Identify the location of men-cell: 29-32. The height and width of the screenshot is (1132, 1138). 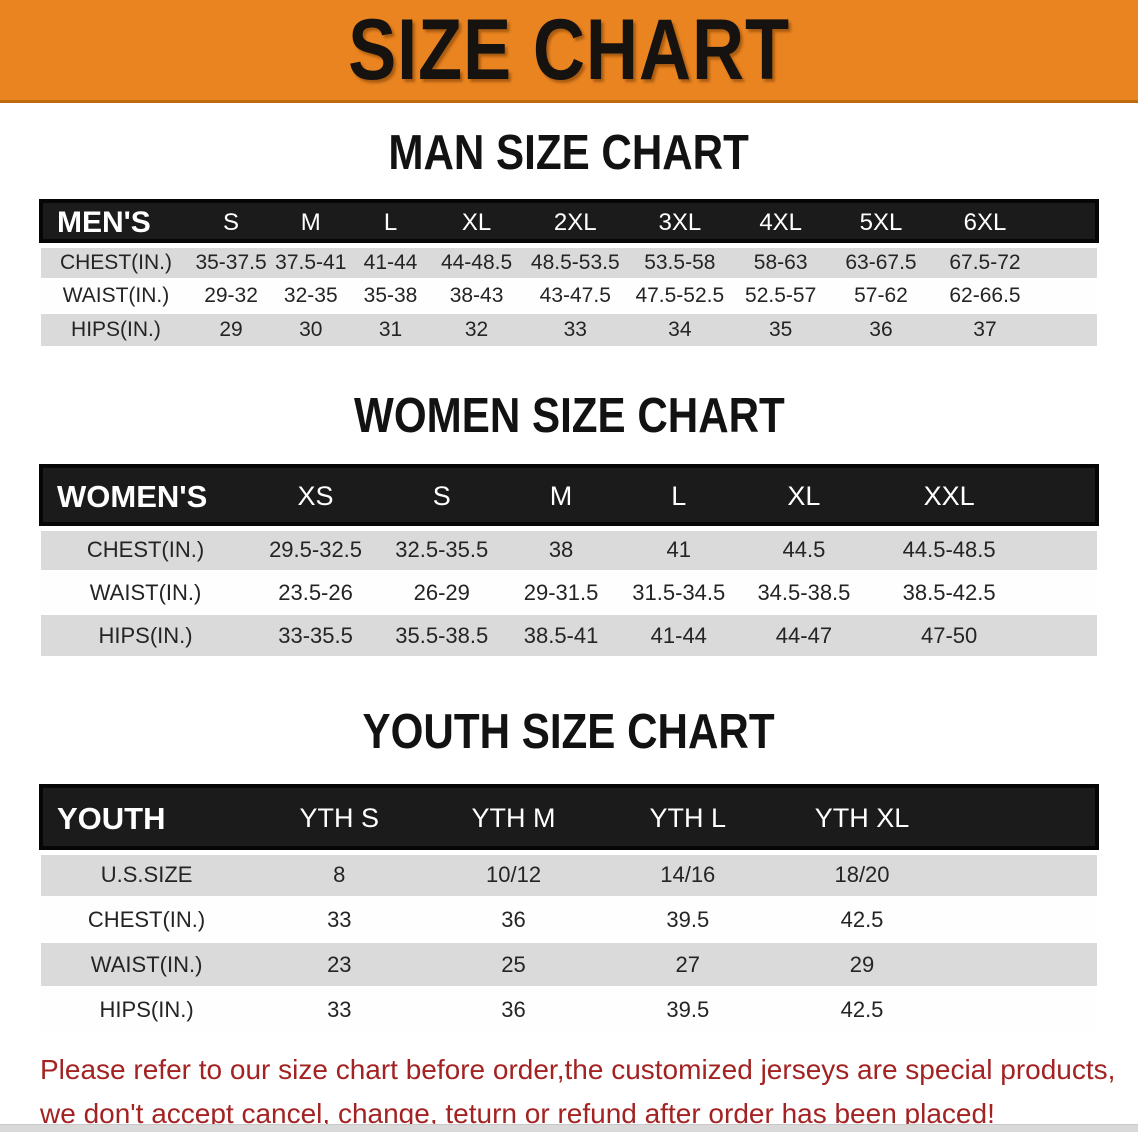
(231, 295).